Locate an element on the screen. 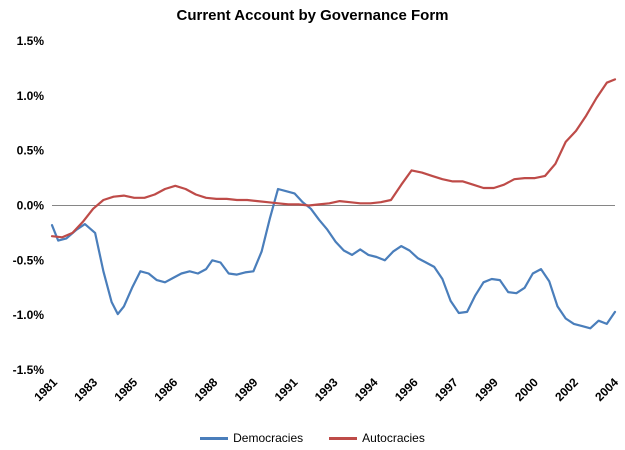 Image resolution: width=625 pixels, height=450 pixels. x-tick-label: 1989 is located at coordinates (246, 389).